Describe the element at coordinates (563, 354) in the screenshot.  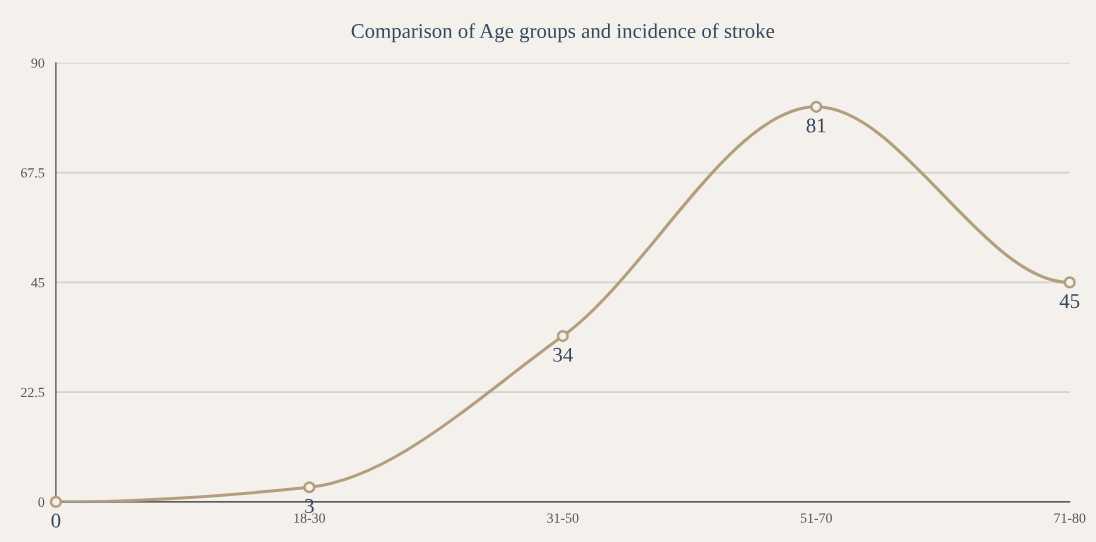
I see `data-label: 34` at that location.